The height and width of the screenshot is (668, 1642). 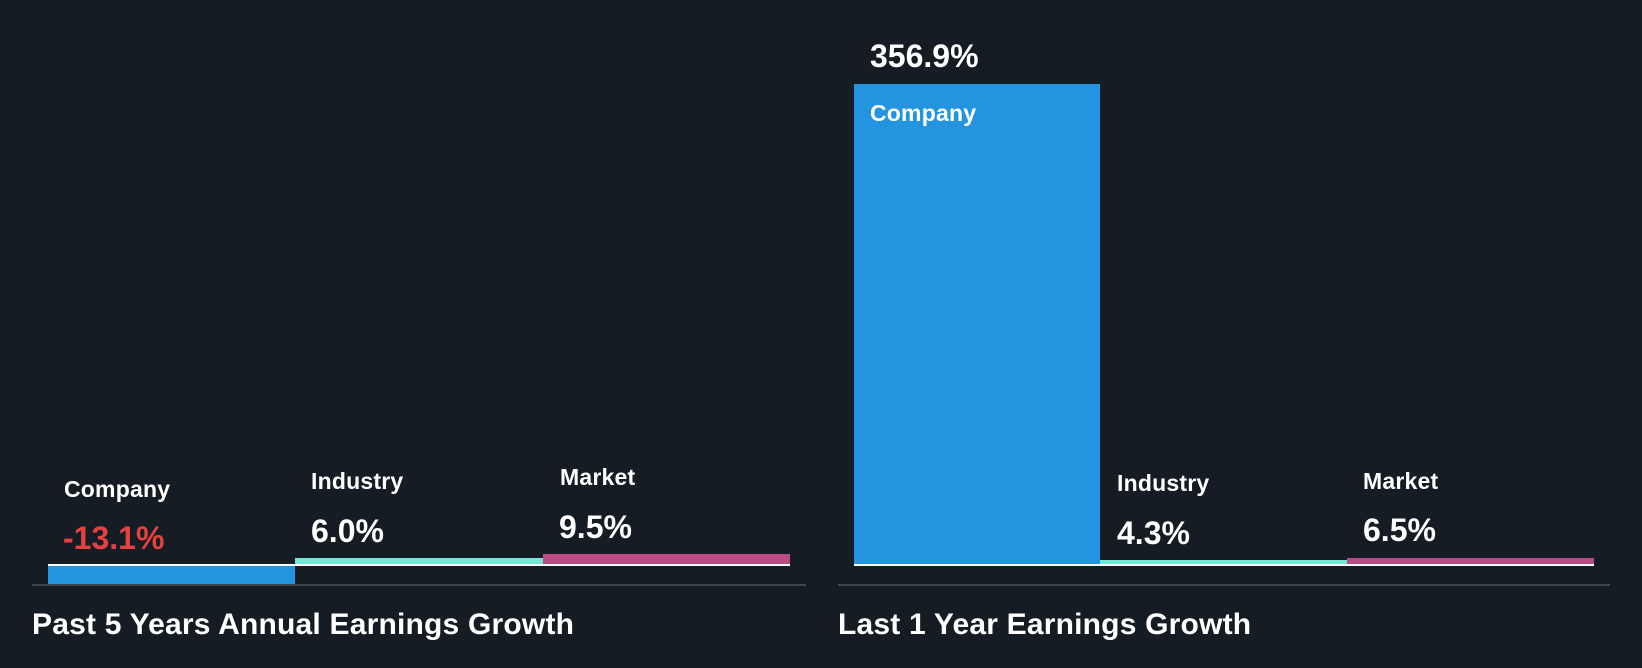 I want to click on right-industry-value: 4.3%, so click(x=1153, y=533).